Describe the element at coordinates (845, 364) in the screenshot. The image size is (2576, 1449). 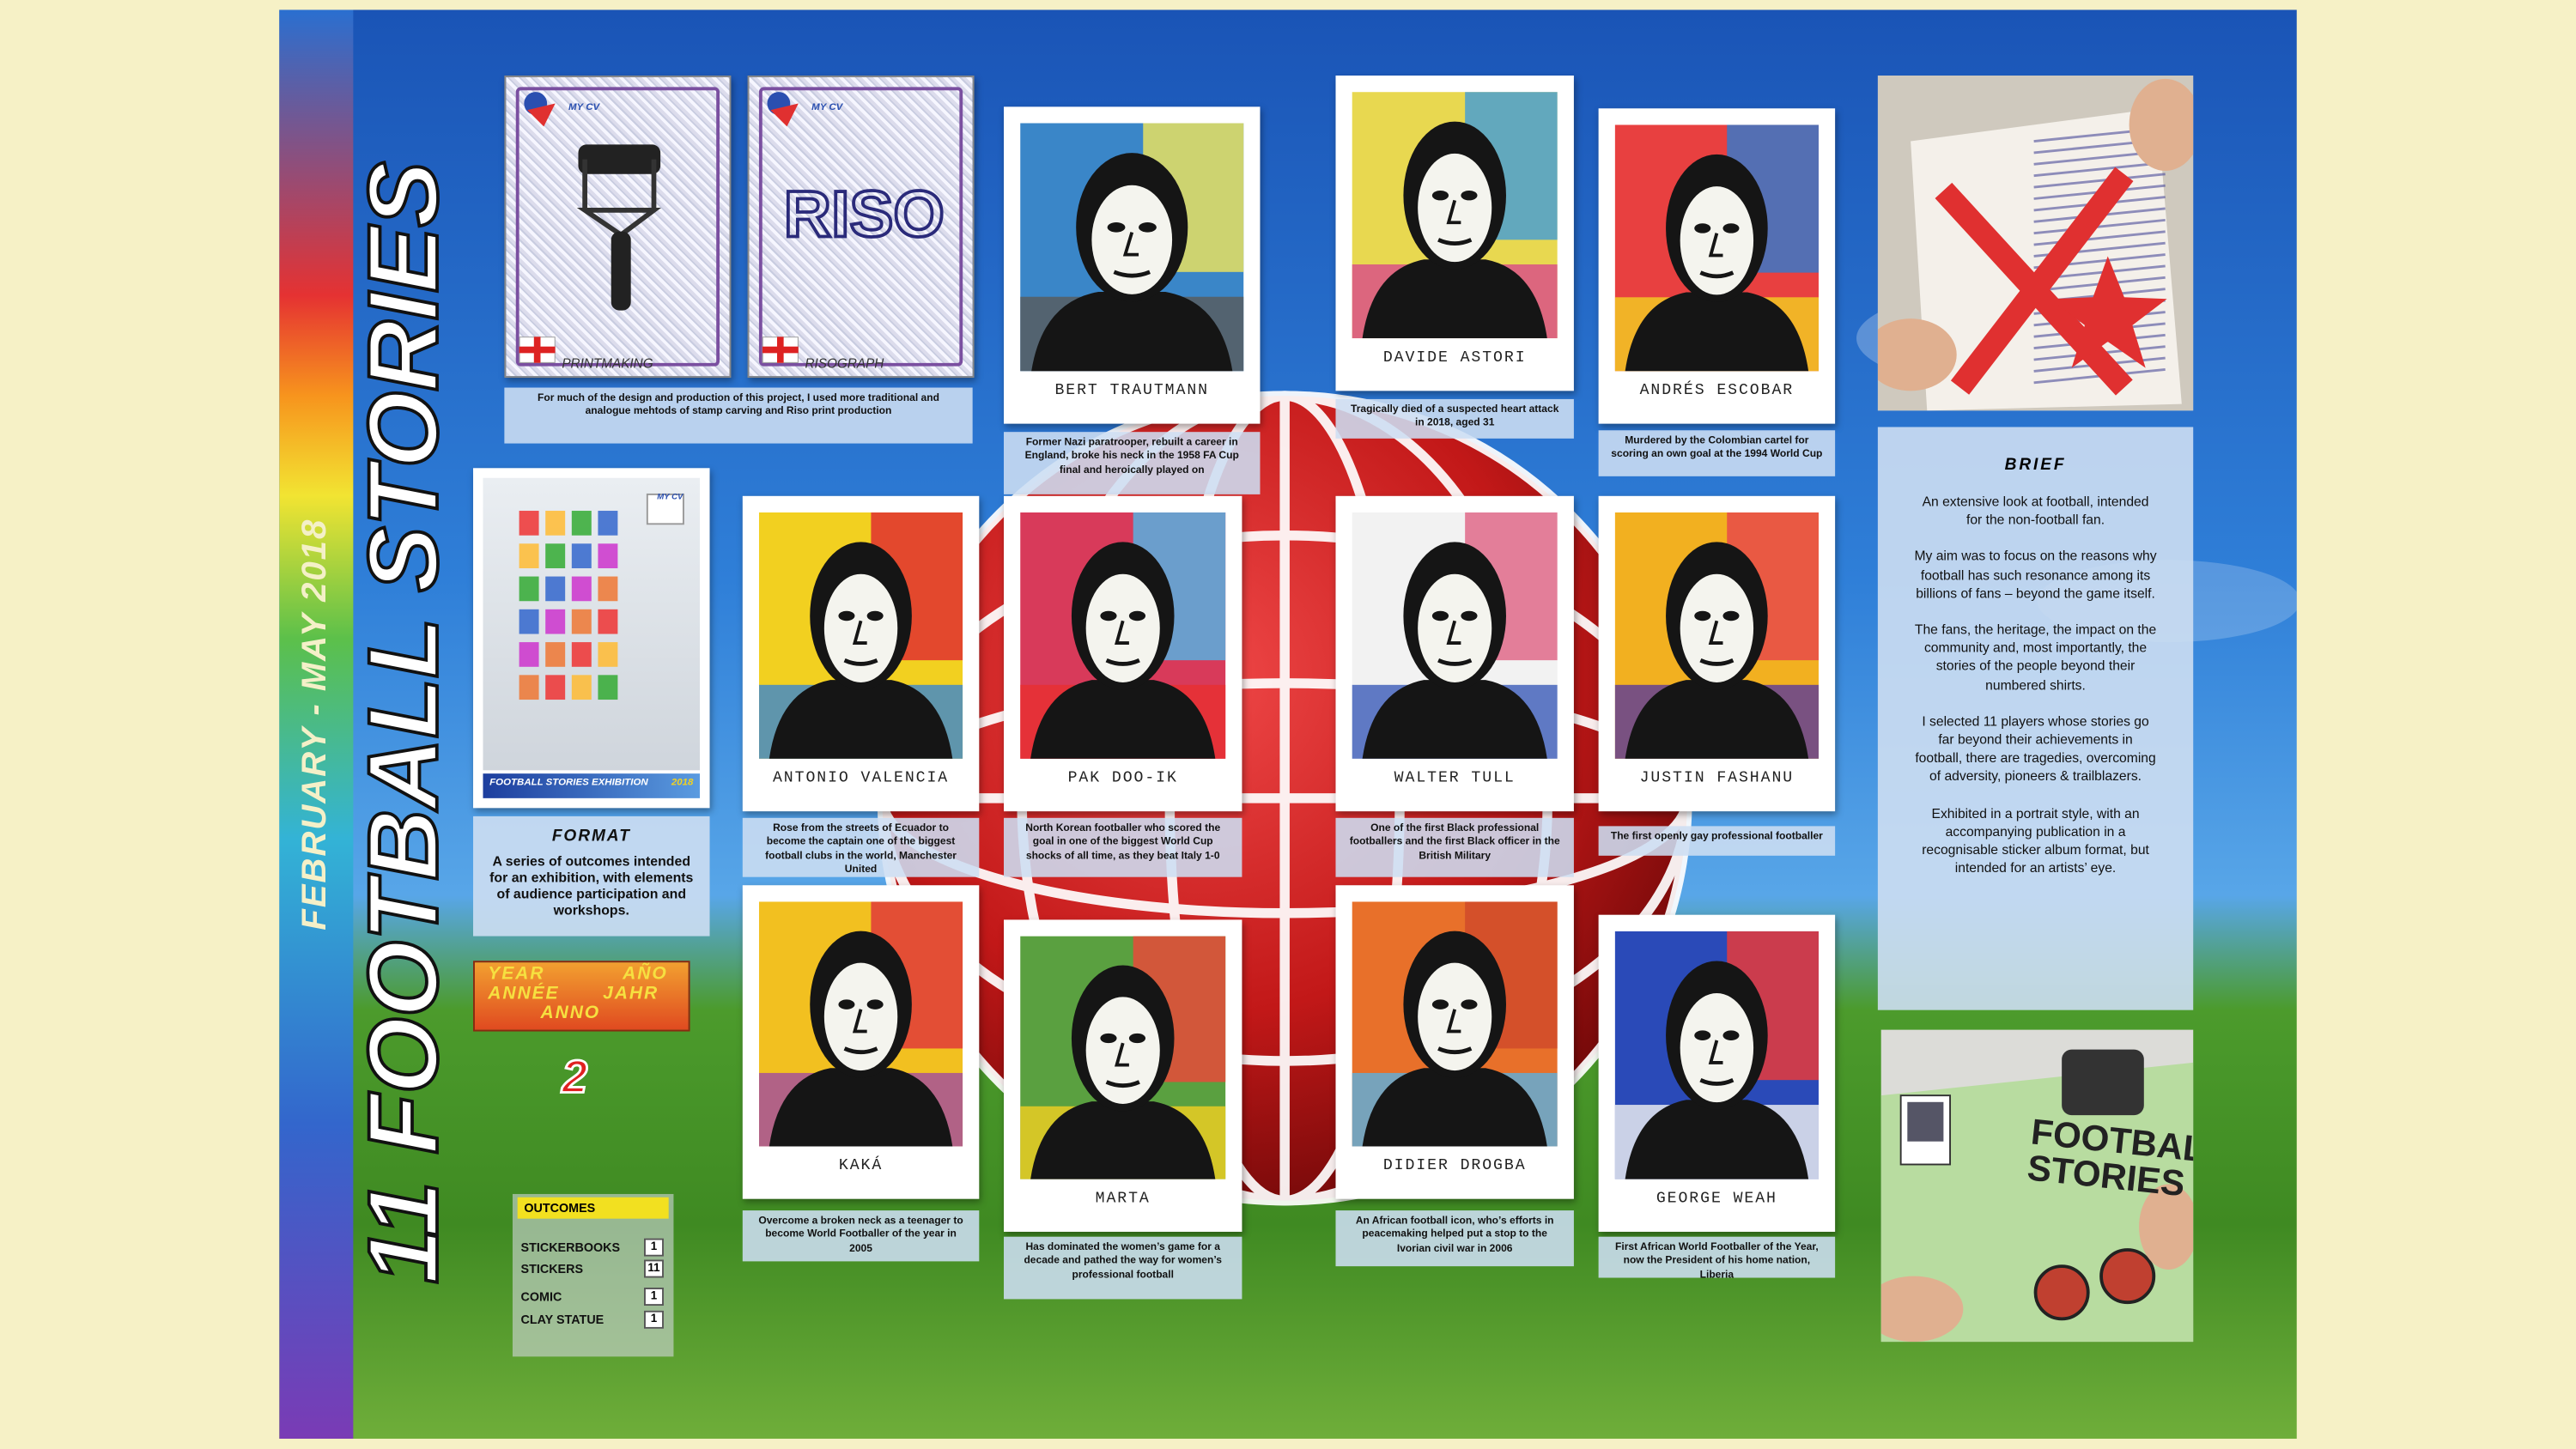
I see `sticker-label: RISOGRAPH` at that location.